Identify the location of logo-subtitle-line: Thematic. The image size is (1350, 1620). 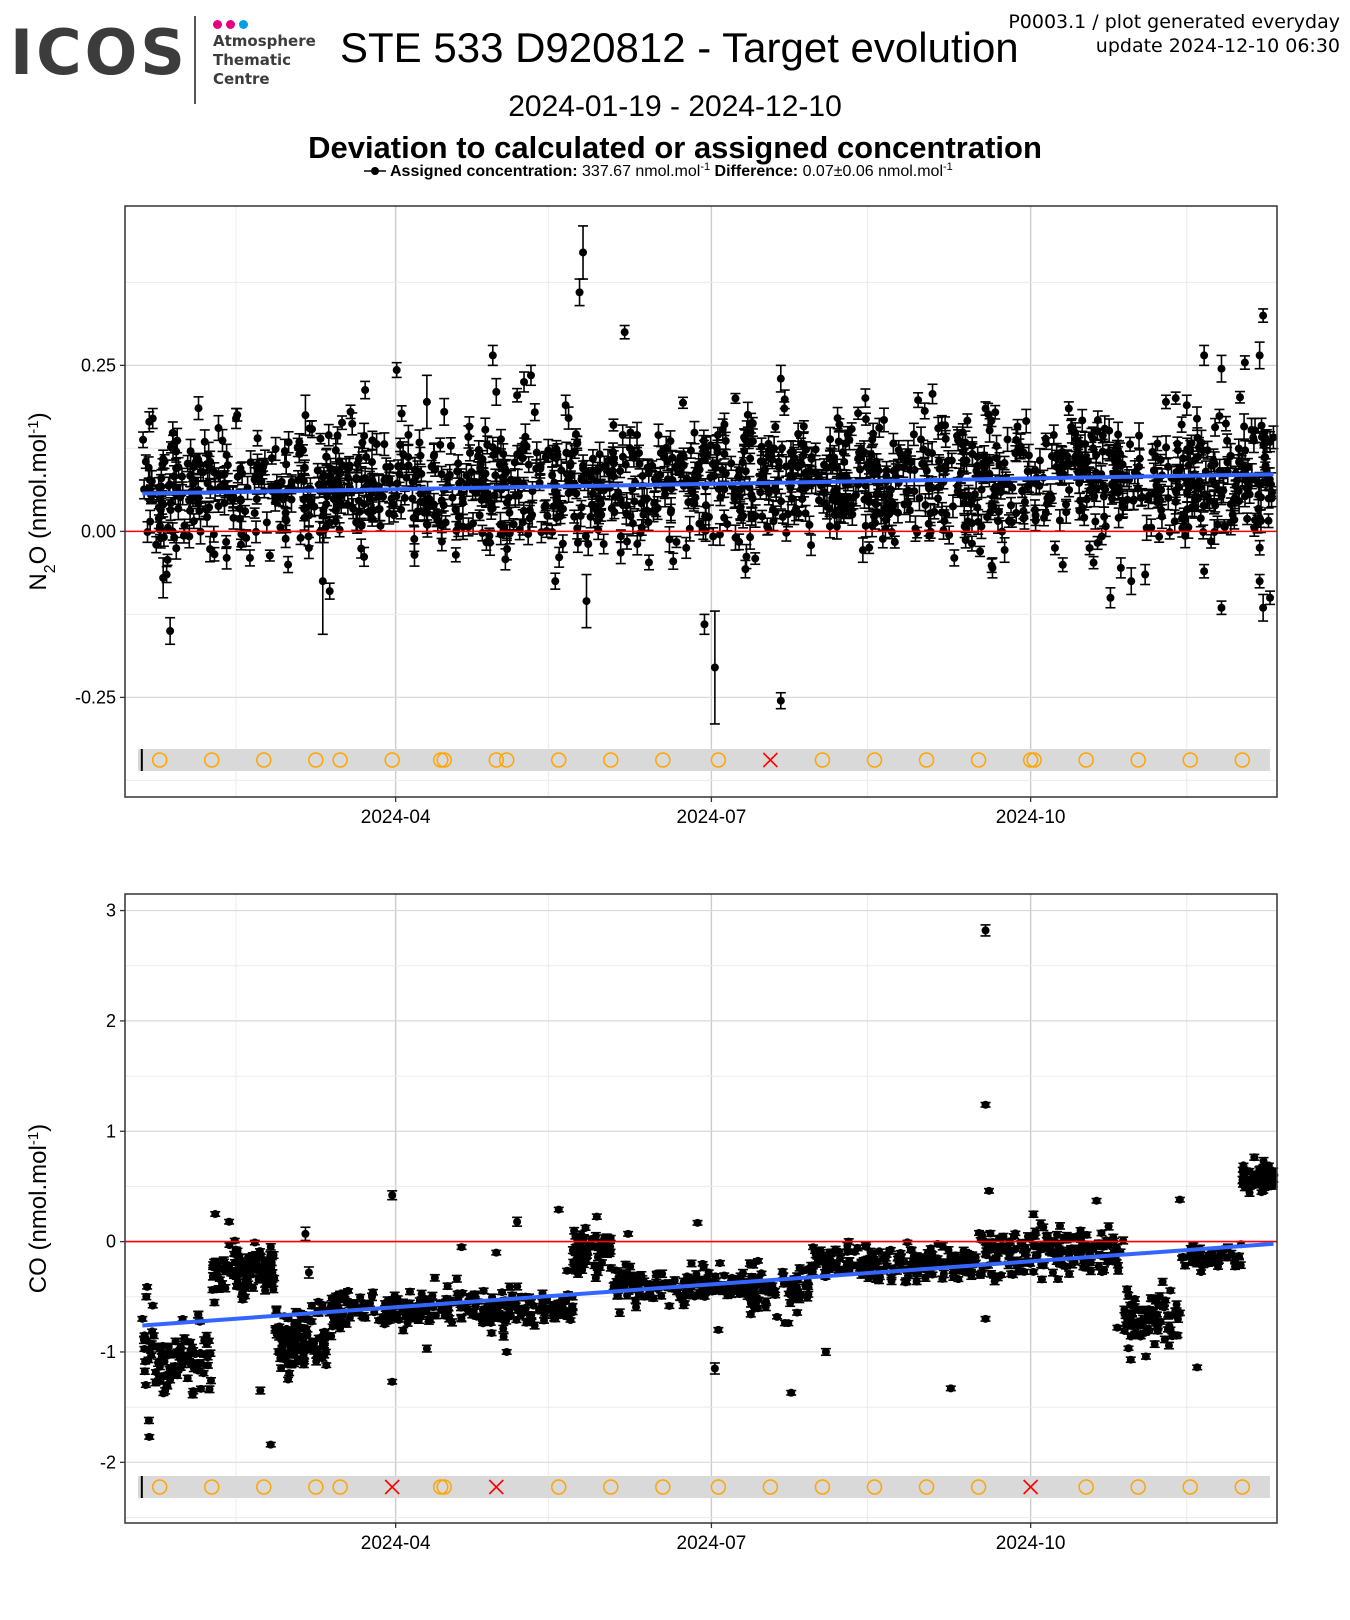
(252, 60).